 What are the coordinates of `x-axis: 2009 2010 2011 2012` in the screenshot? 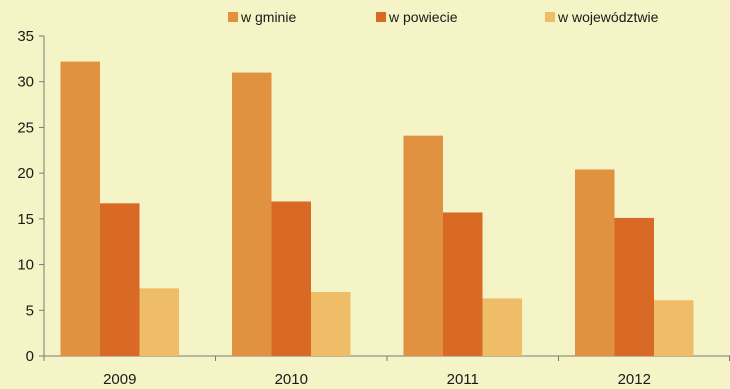 It's located at (386, 371).